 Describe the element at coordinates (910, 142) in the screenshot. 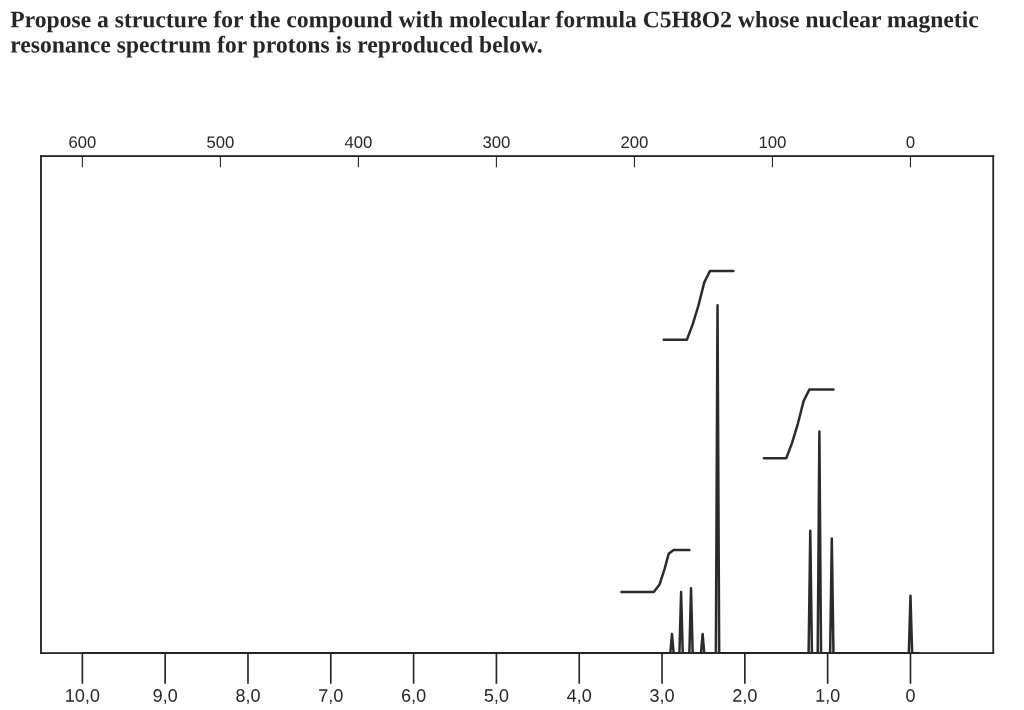

I see `x2-tick-label: 0` at that location.